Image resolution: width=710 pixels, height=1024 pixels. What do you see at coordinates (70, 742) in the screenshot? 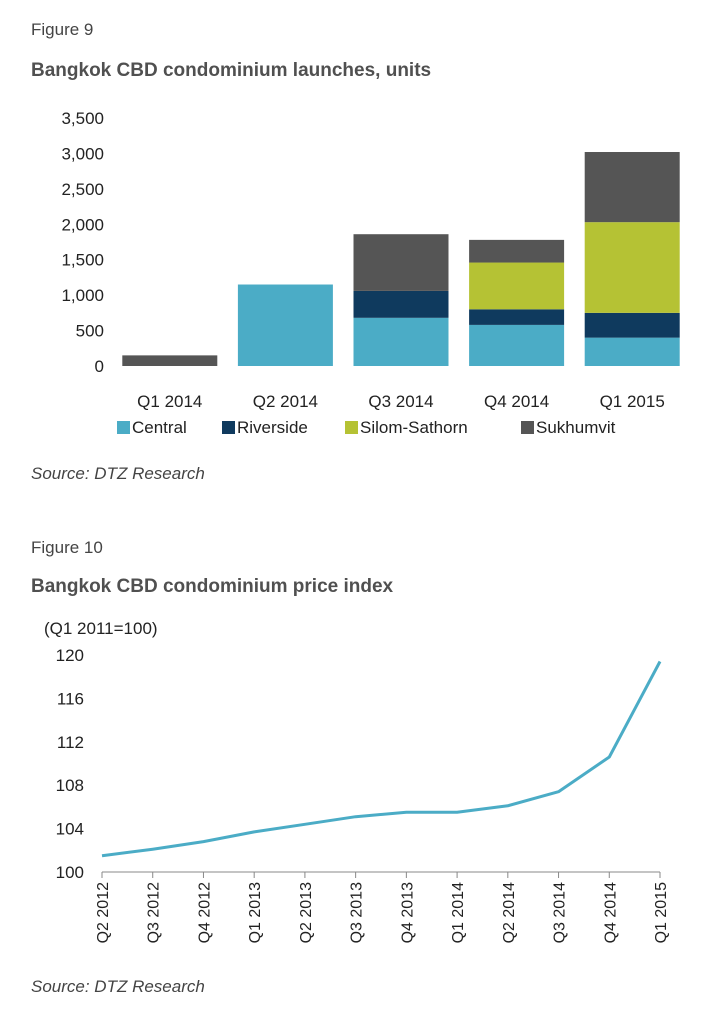
I see `y-tick-label-112: 112` at bounding box center [70, 742].